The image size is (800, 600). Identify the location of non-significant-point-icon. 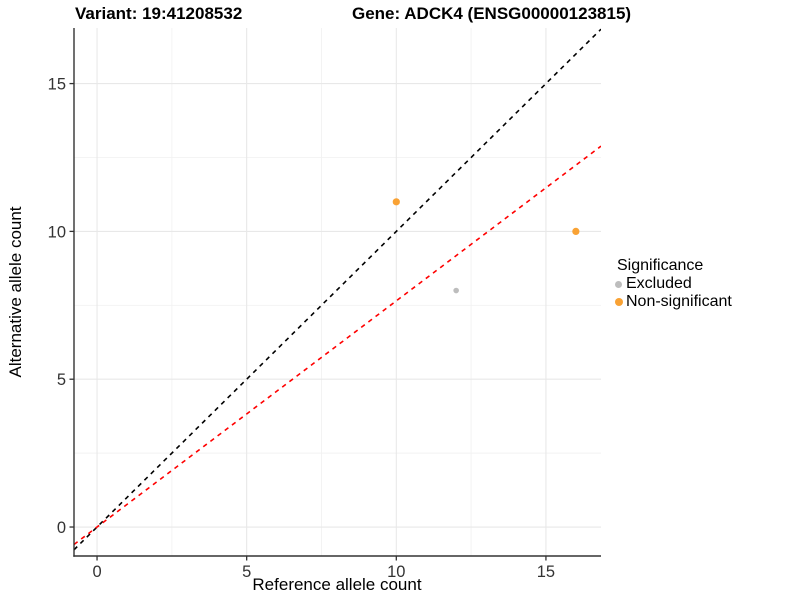
(618, 302).